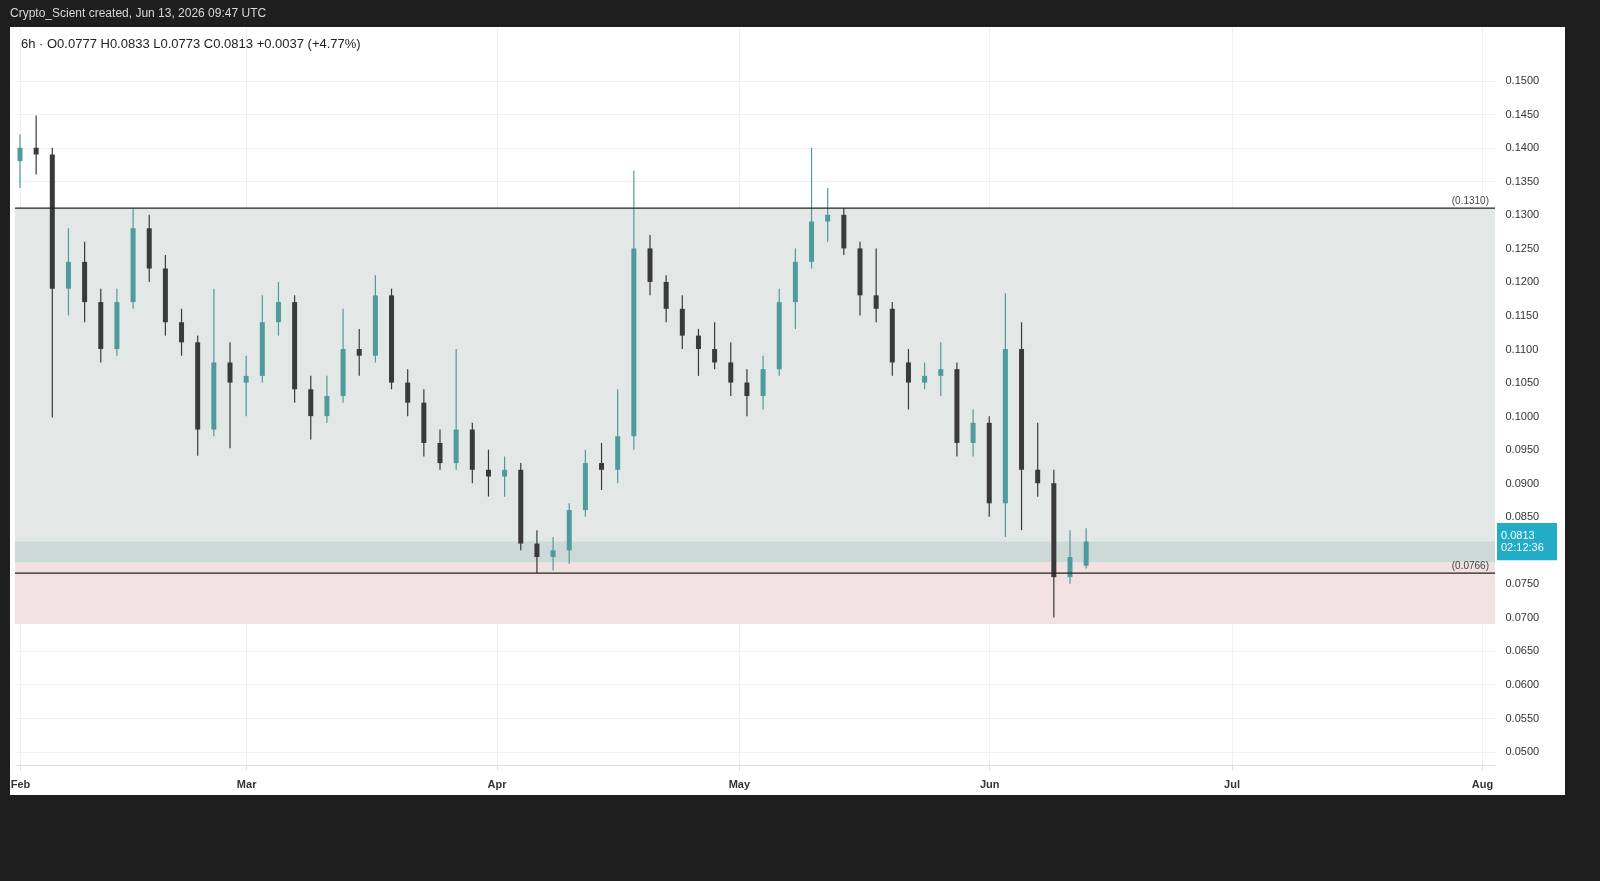 The height and width of the screenshot is (881, 1600). I want to click on y-tick-label: 0.0900, so click(1522, 482).